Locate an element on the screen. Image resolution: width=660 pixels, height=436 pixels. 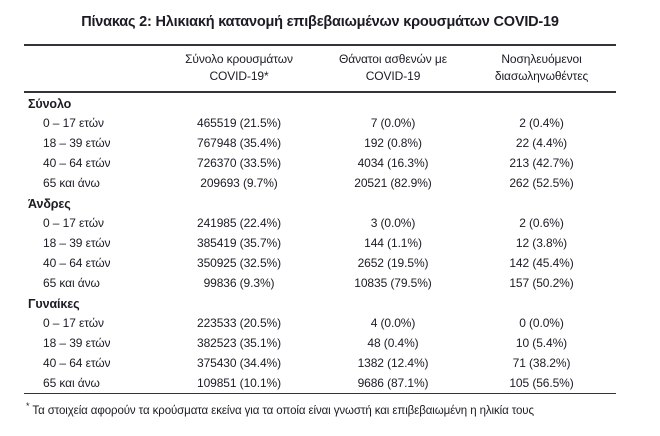
intubated-cell: 157 (50.2%) is located at coordinates (541, 283).